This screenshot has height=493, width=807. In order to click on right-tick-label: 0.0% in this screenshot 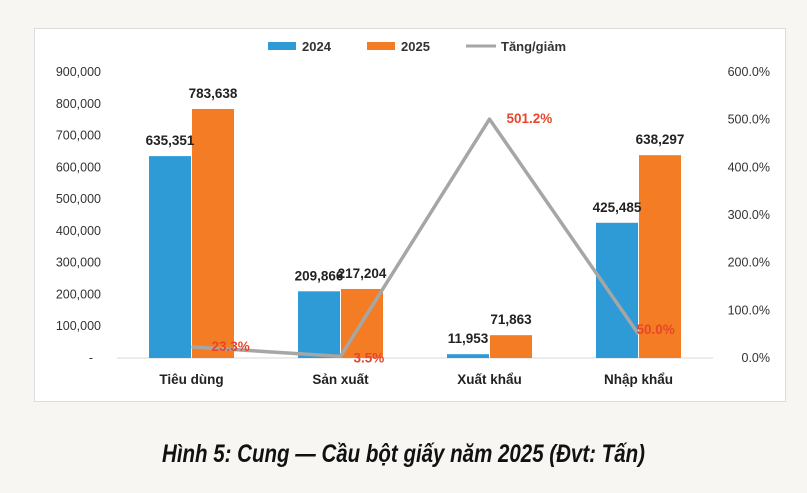, I will do `click(756, 358)`.